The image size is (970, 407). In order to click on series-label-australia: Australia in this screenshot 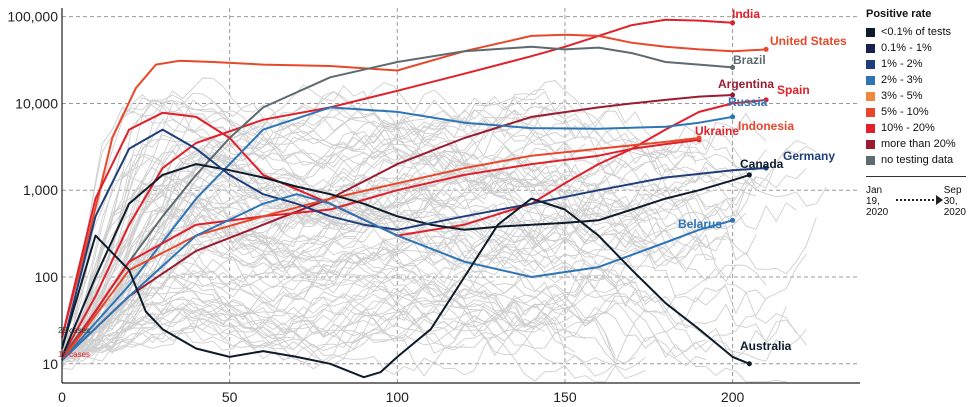, I will do `click(766, 346)`.